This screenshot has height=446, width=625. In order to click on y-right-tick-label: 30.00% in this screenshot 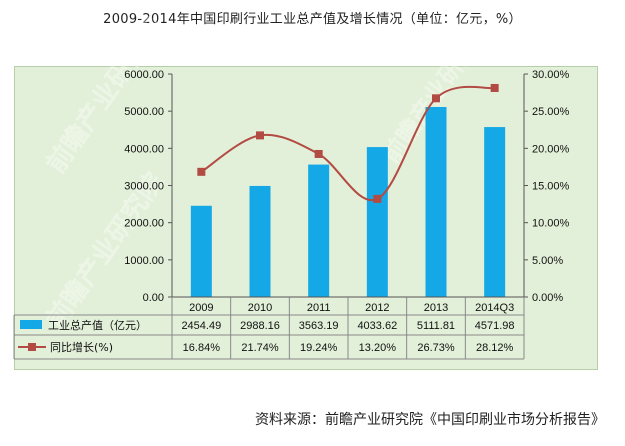, I will do `click(551, 75)`.